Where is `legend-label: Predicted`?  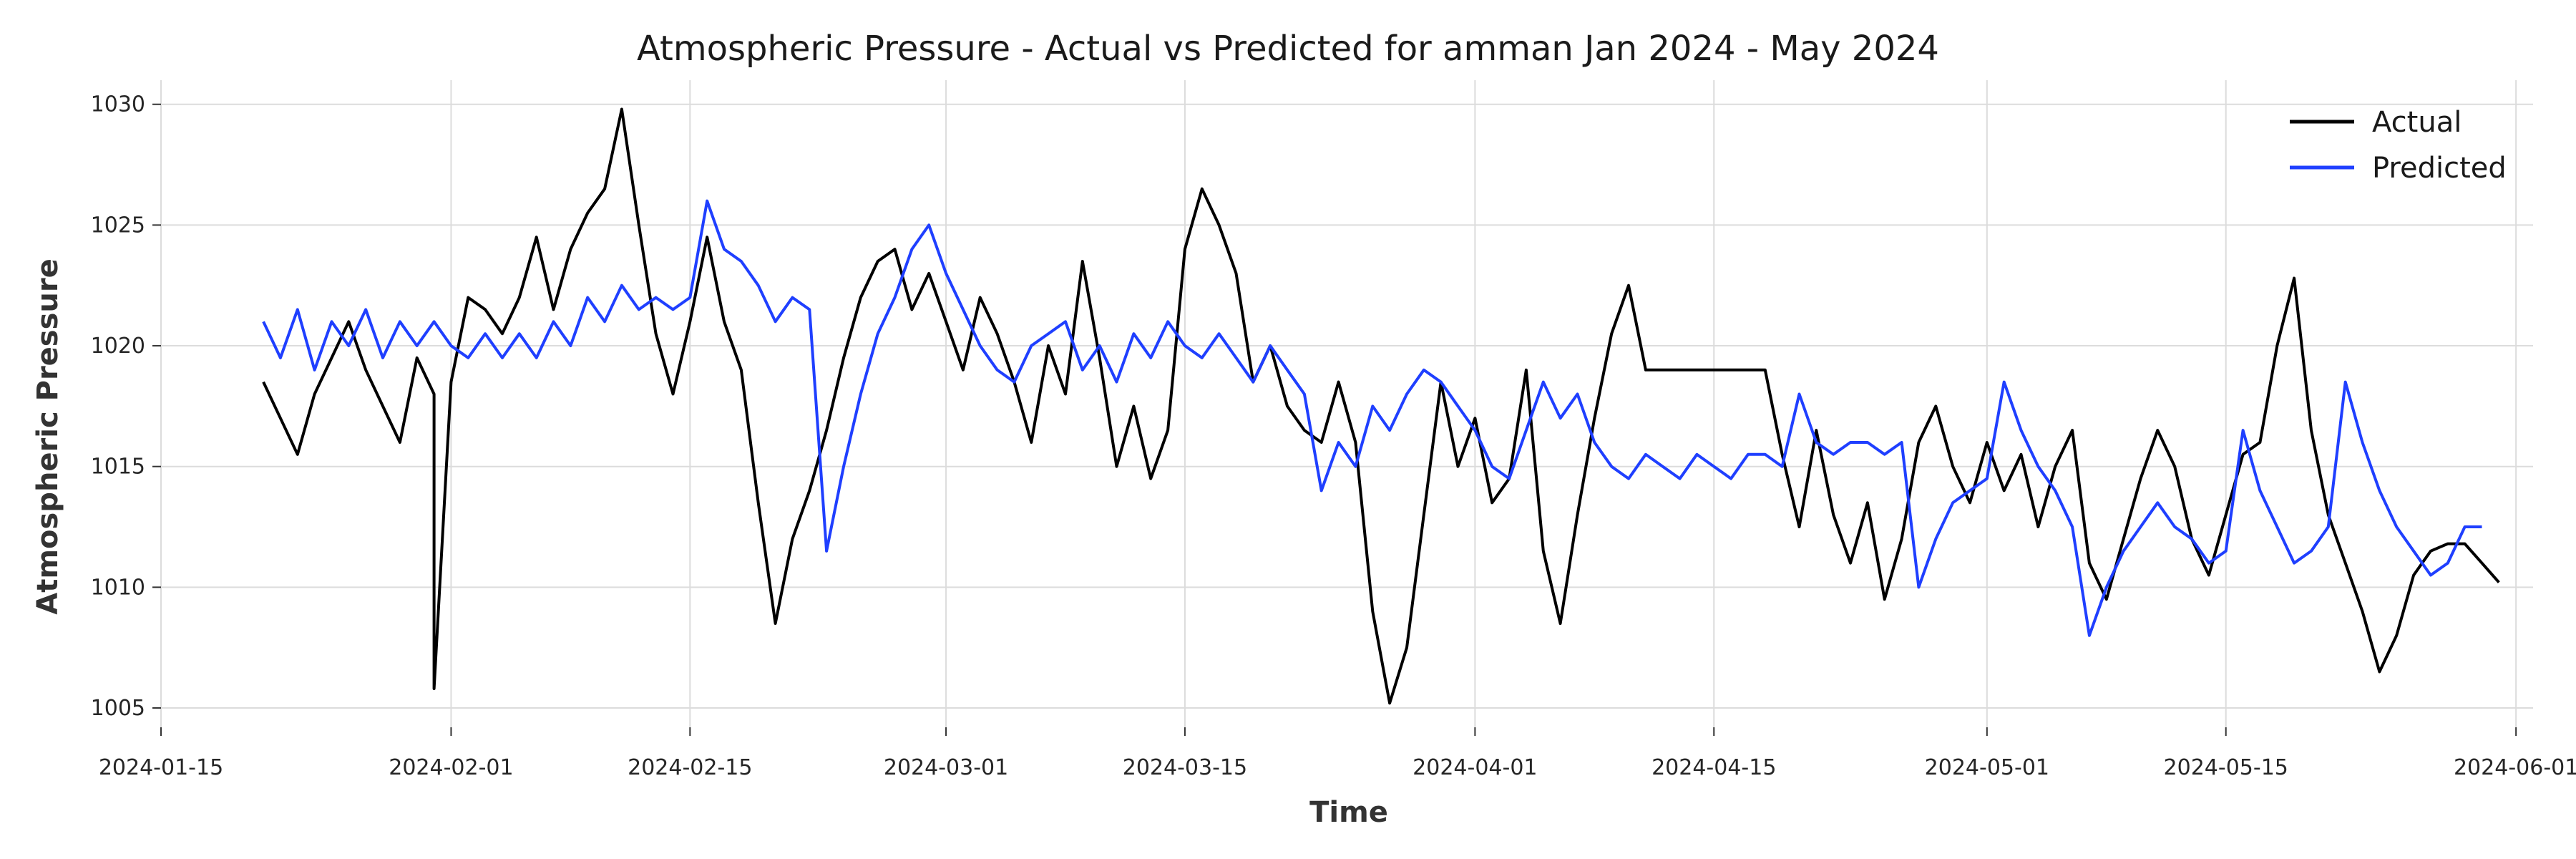
legend-label: Predicted is located at coordinates (2439, 168).